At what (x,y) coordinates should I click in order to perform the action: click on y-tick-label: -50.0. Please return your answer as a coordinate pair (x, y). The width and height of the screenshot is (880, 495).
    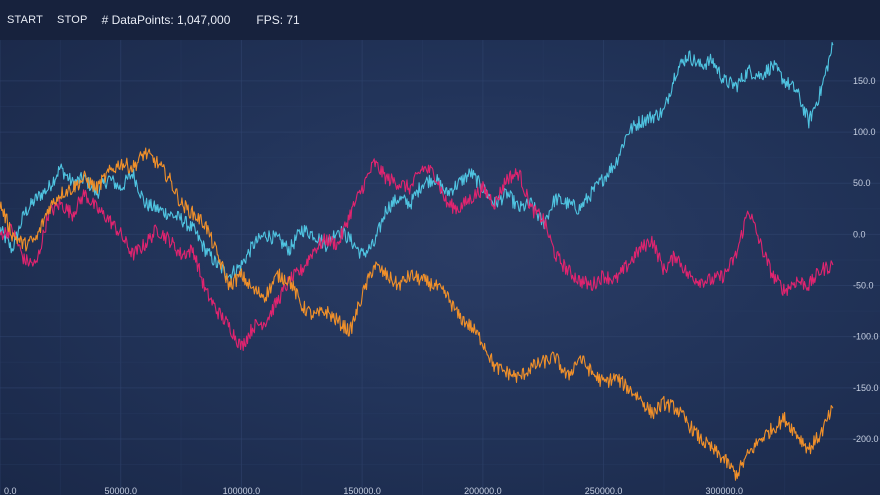
    Looking at the image, I should click on (863, 286).